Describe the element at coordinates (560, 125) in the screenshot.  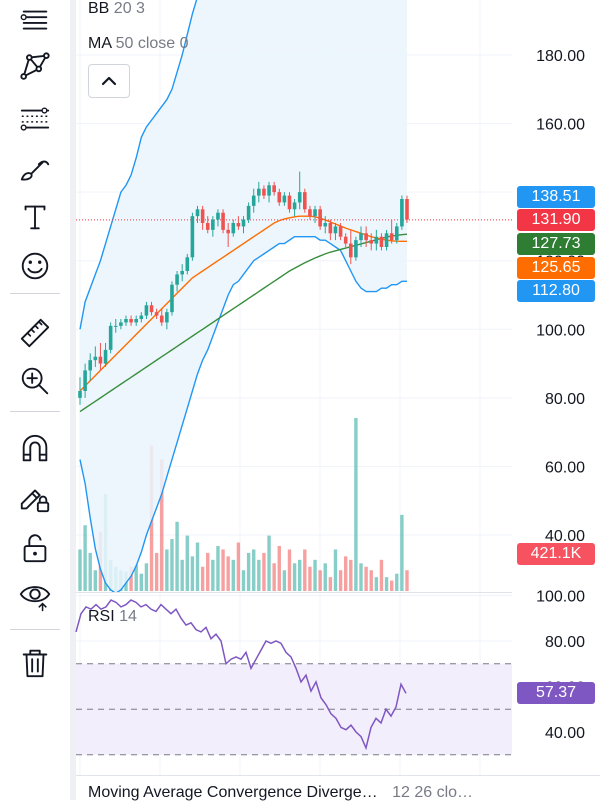
I see `price-tick-label: 160.00` at that location.